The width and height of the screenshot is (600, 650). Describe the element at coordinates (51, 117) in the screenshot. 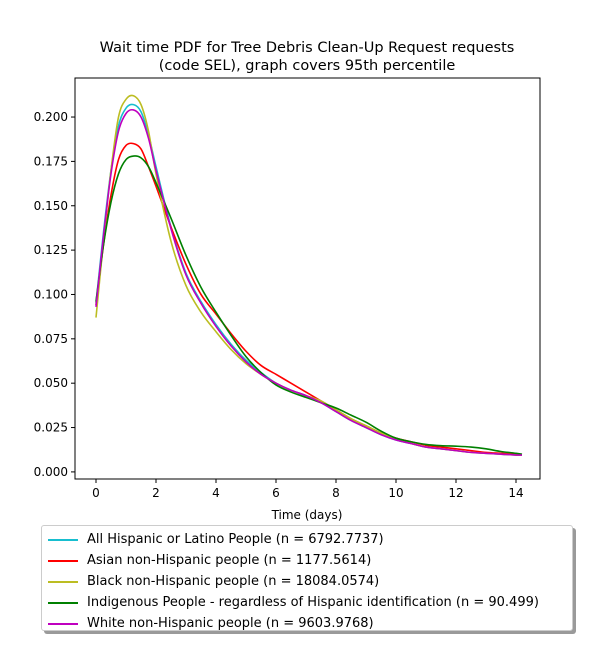

I see `y-tick-label: 0.200` at that location.